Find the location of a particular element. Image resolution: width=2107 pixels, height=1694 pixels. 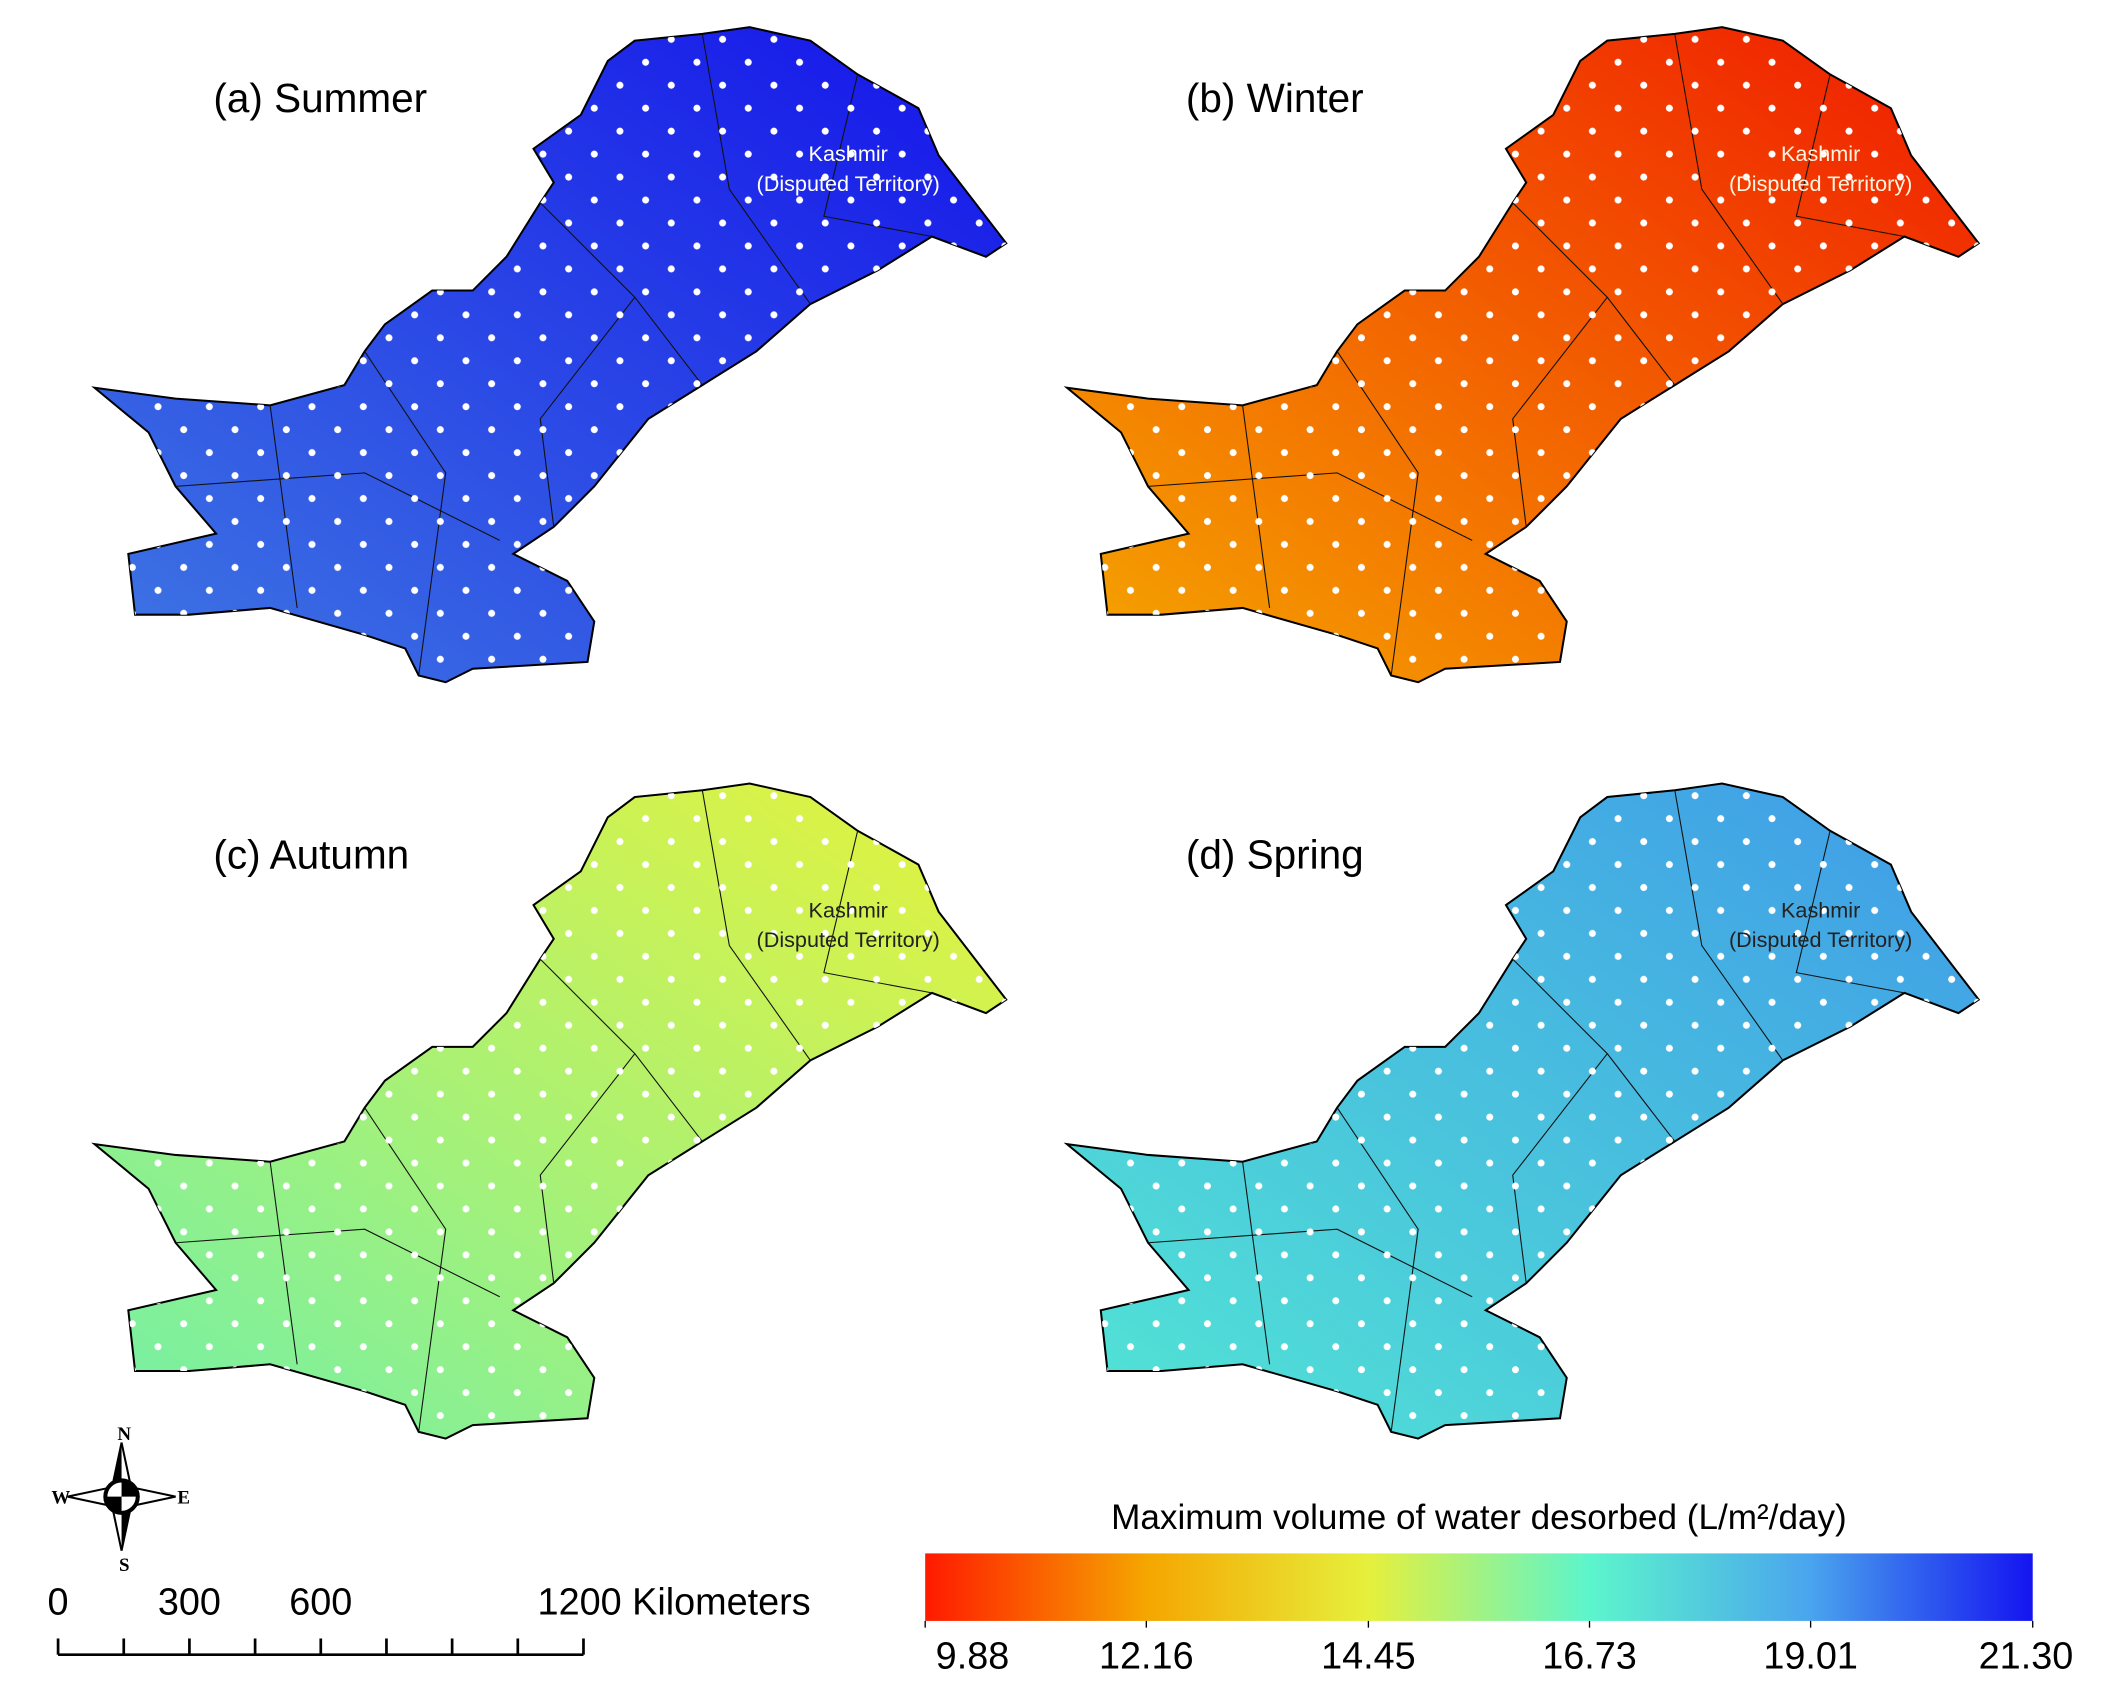

compass-letter: N is located at coordinates (124, 1434).